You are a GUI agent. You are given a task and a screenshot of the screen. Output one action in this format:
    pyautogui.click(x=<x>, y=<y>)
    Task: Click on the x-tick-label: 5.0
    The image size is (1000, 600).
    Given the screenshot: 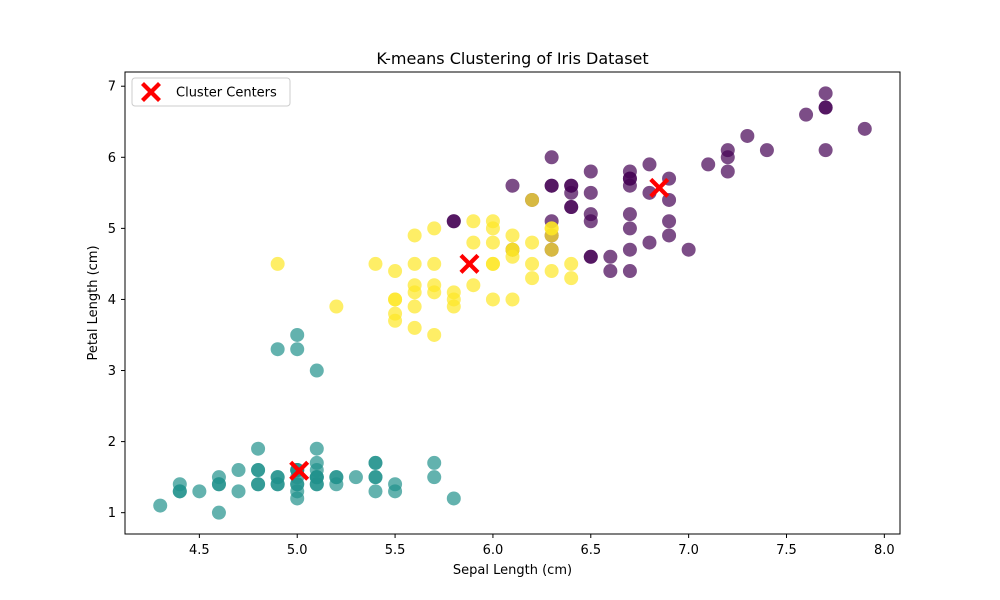 What is the action you would take?
    pyautogui.click(x=297, y=550)
    